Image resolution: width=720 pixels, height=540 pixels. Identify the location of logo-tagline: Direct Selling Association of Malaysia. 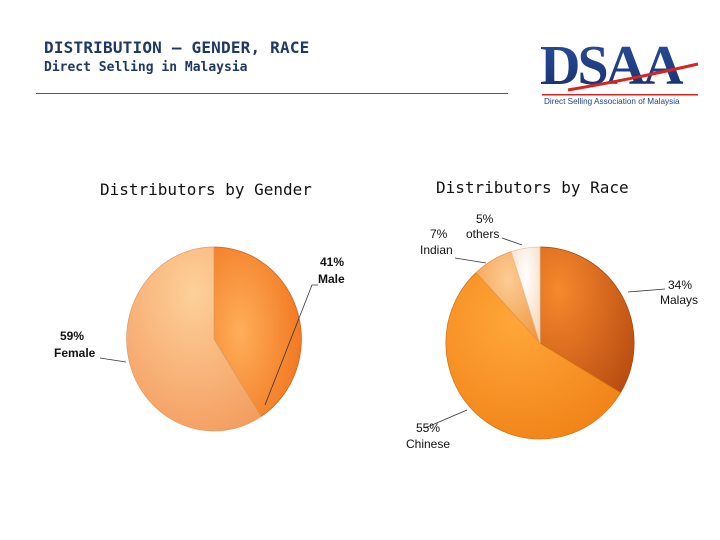
(612, 101).